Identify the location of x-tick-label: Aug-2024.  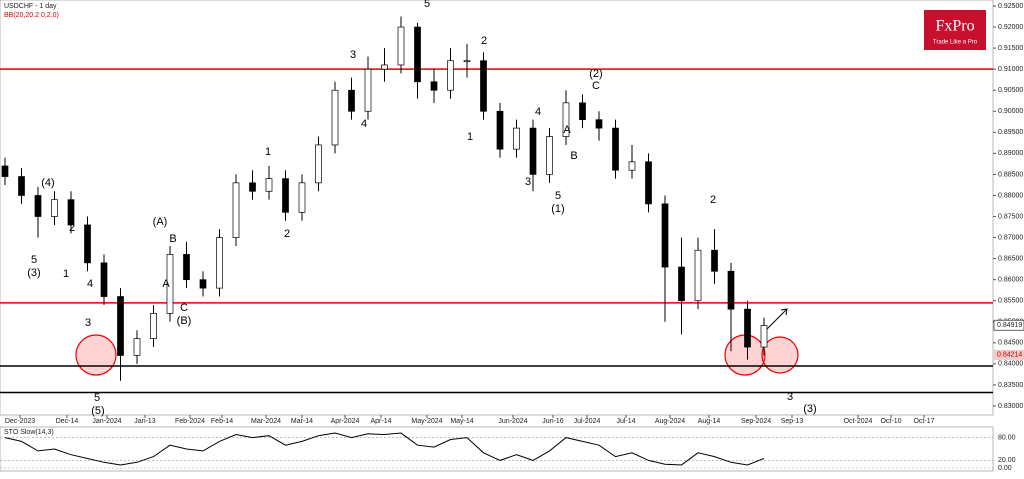
(670, 421).